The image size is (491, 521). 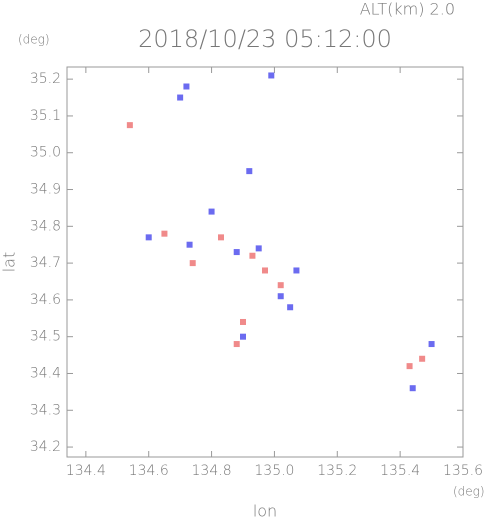 What do you see at coordinates (265, 39) in the screenshot?
I see `chart-title: 2018/10/23 05:12:00` at bounding box center [265, 39].